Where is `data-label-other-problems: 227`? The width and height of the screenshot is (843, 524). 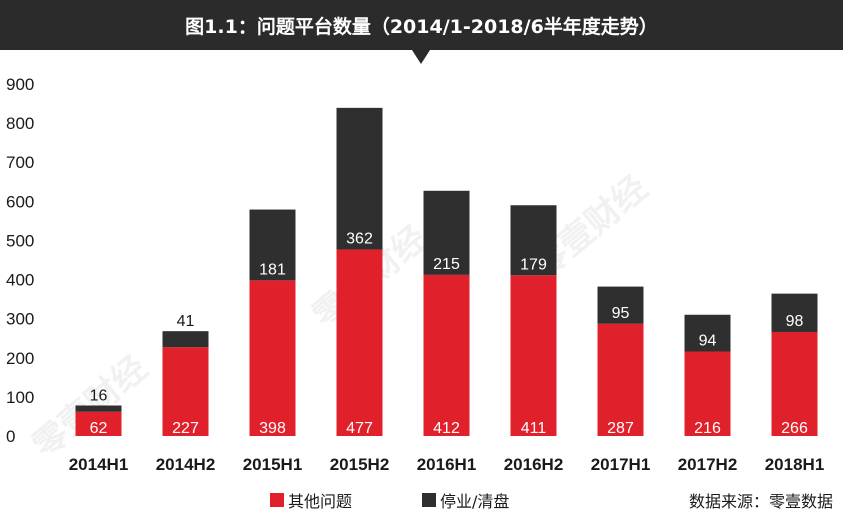
data-label-other-problems: 227 is located at coordinates (185, 428).